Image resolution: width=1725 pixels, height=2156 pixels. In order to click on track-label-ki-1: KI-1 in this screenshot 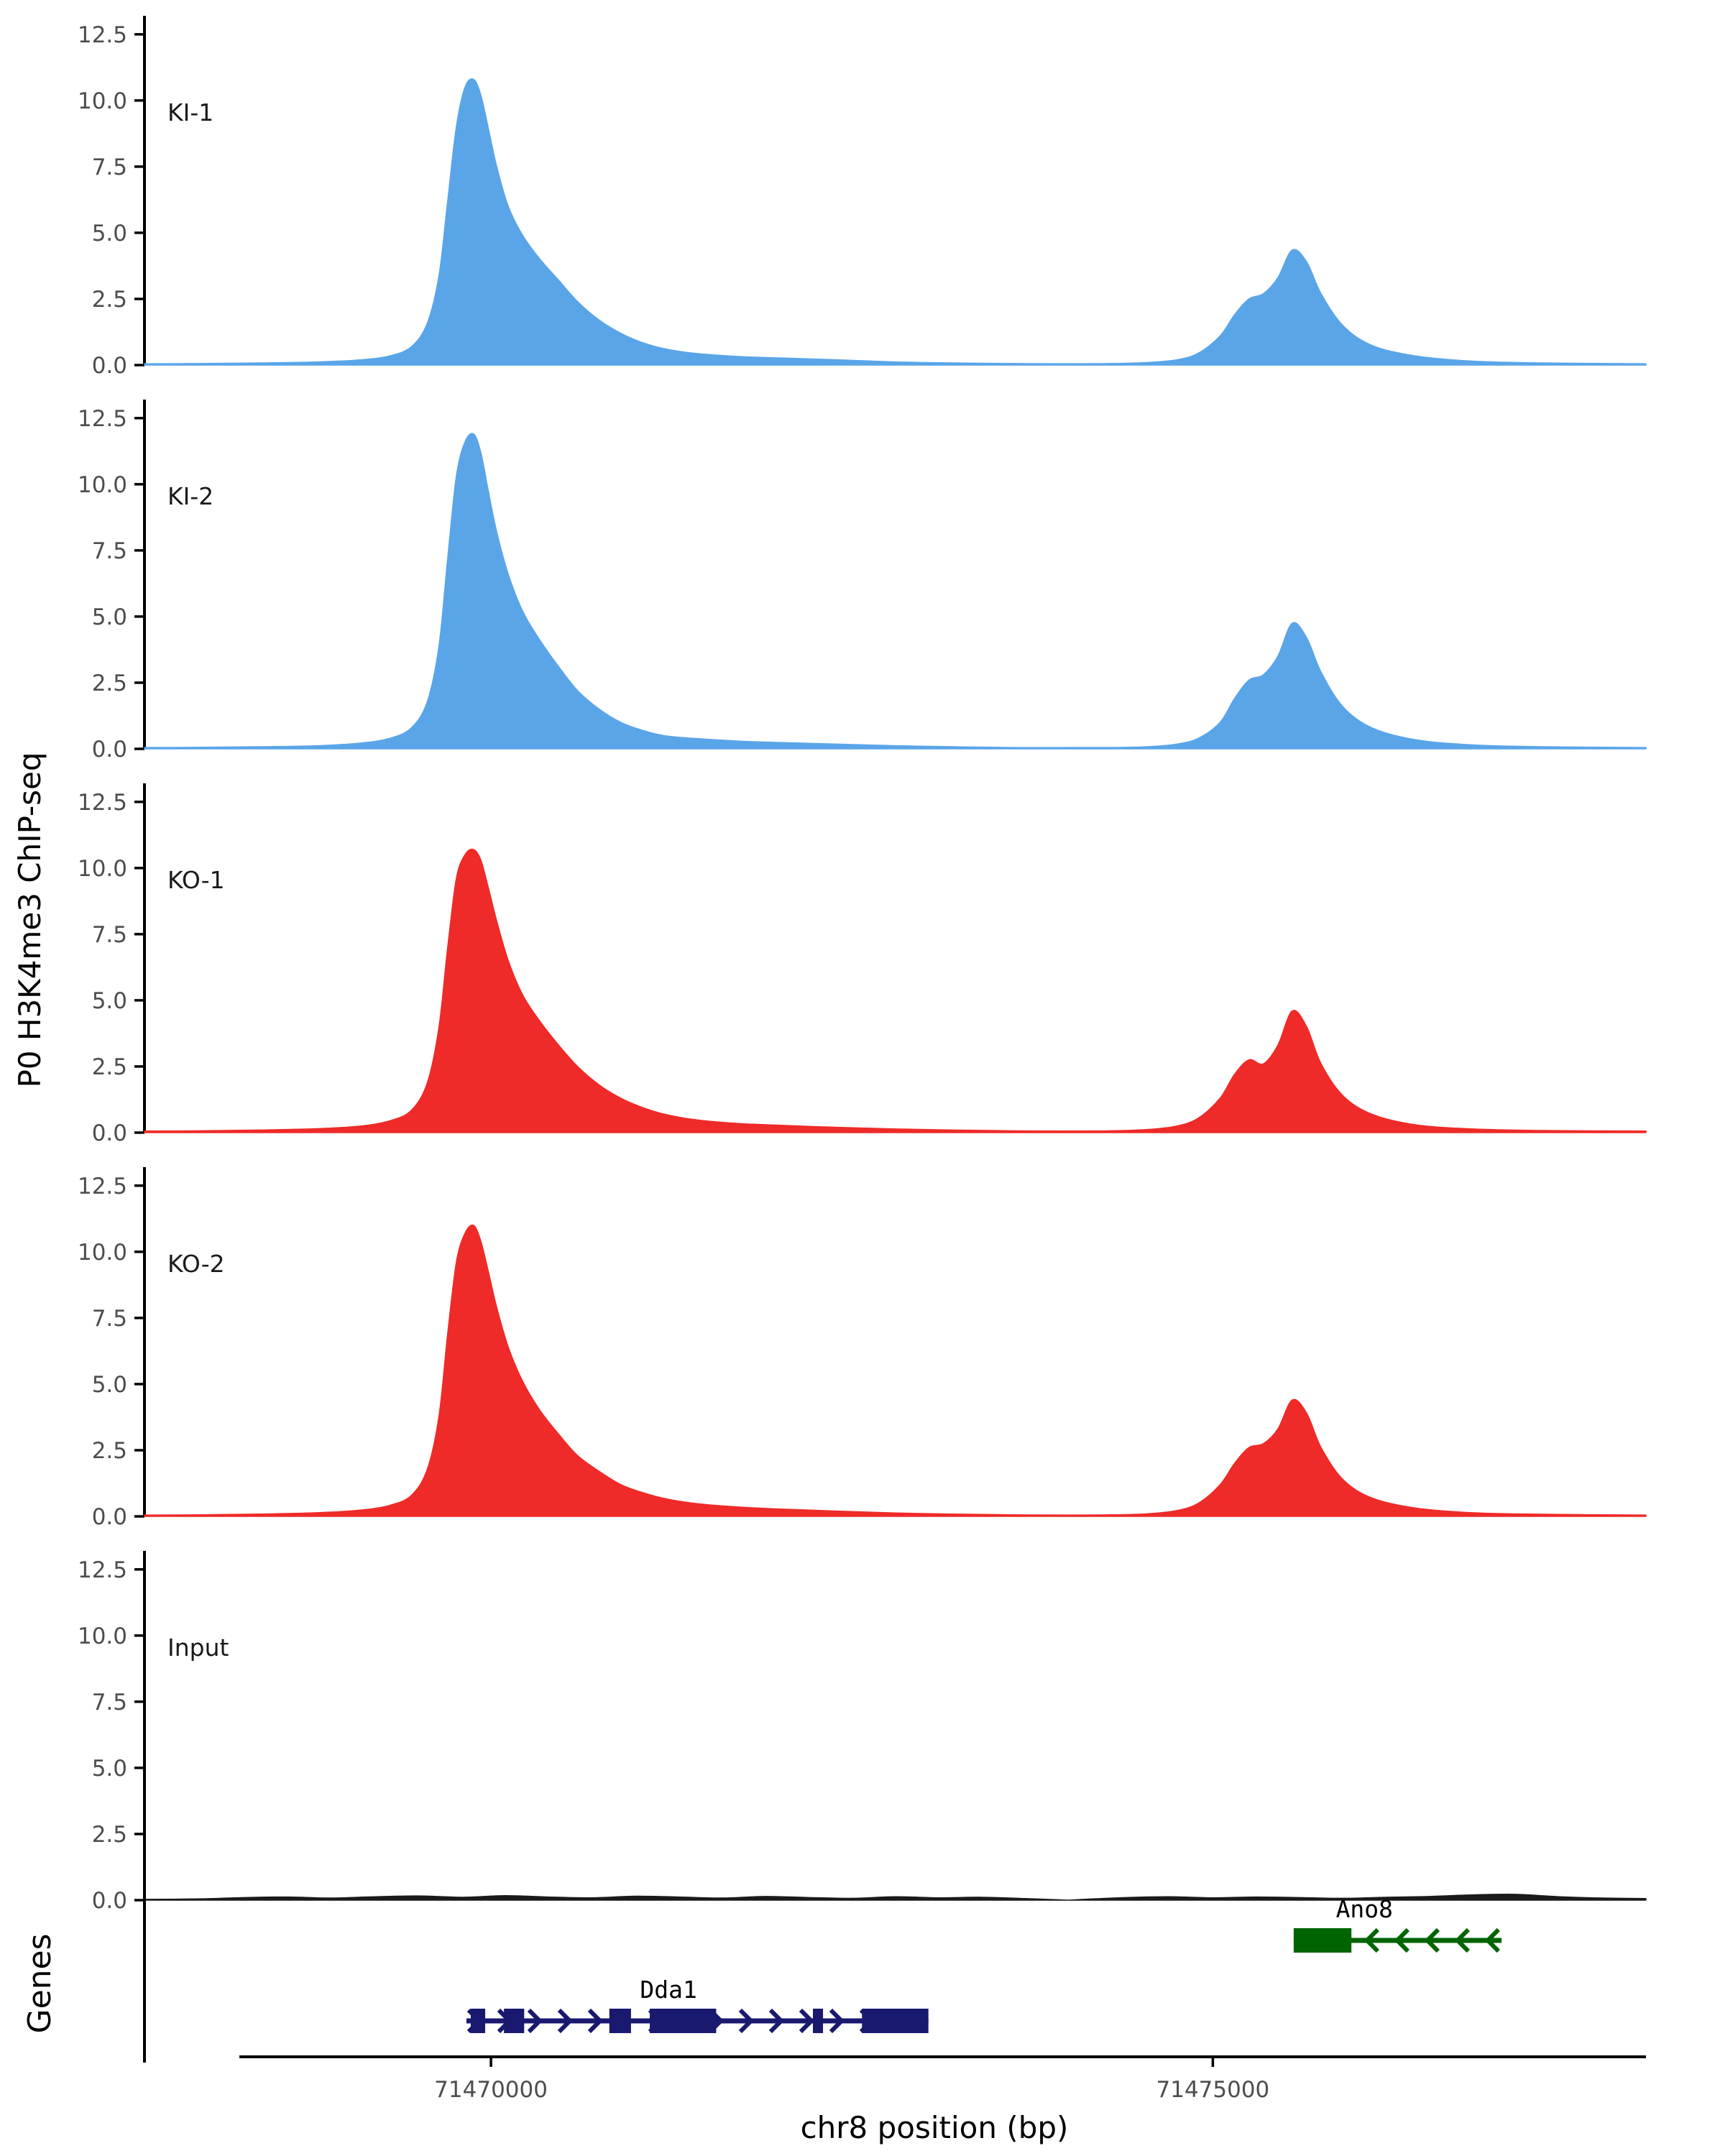, I will do `click(190, 112)`.